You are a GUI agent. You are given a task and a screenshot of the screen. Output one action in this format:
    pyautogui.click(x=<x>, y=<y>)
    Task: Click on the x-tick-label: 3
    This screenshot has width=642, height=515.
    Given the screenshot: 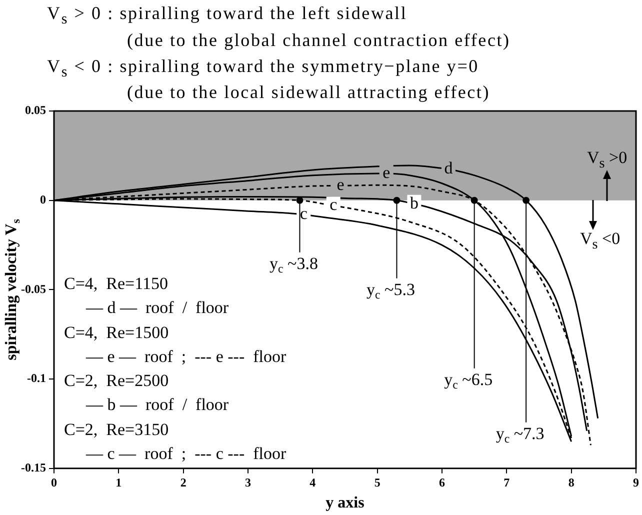 What is the action you would take?
    pyautogui.click(x=247, y=483)
    